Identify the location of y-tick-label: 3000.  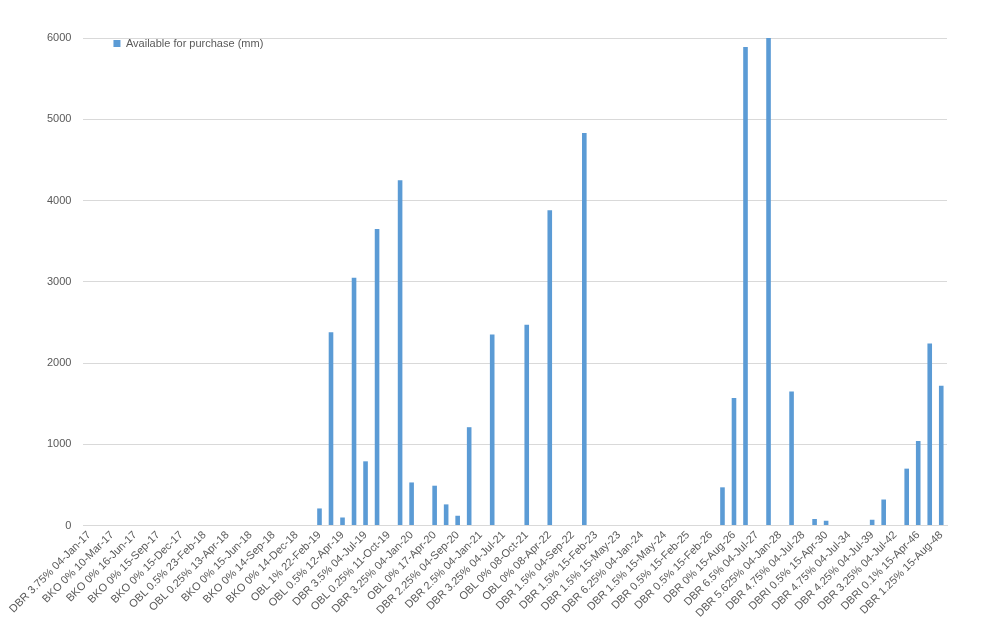
(59, 280).